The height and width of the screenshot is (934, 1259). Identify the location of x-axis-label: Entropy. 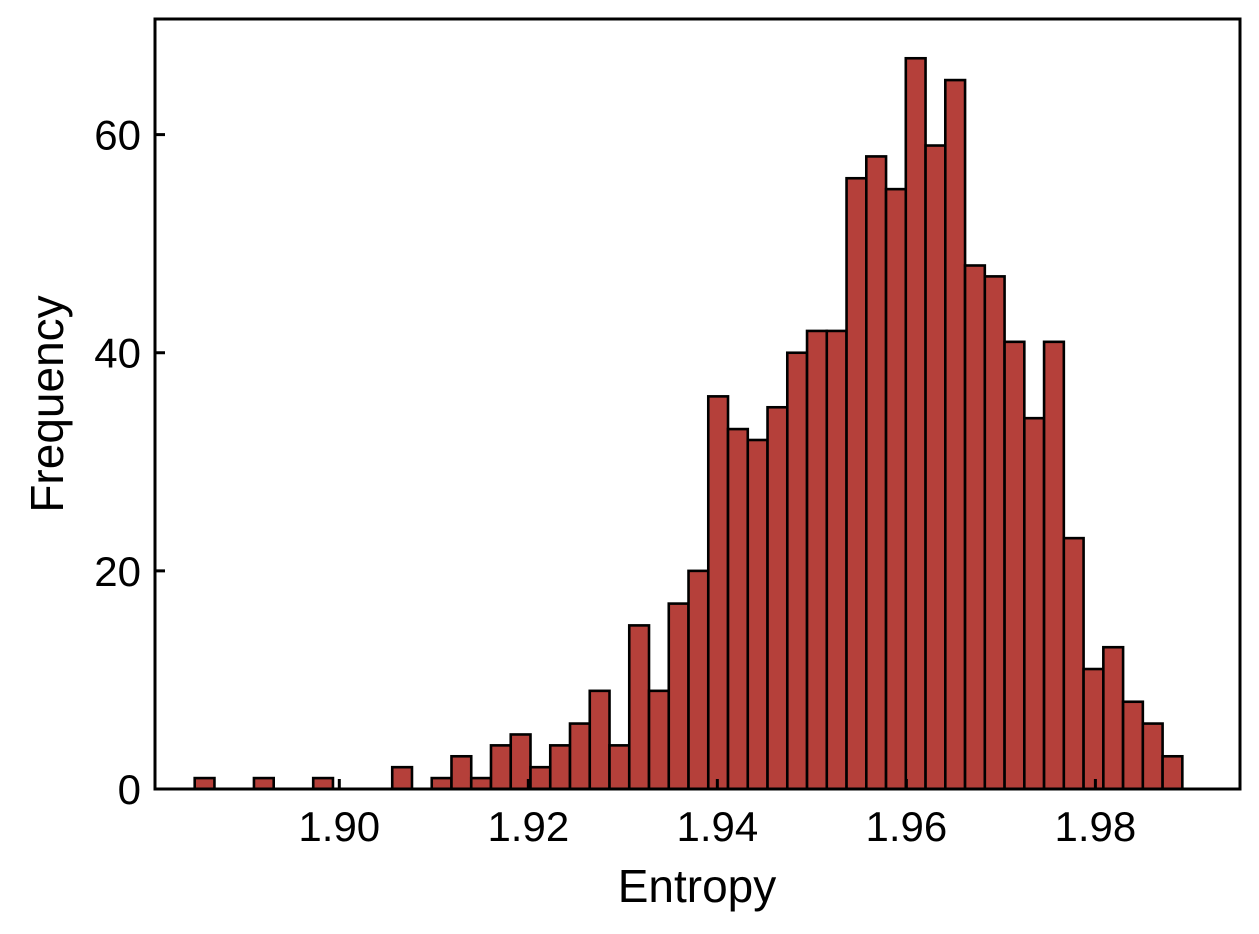
(697, 886).